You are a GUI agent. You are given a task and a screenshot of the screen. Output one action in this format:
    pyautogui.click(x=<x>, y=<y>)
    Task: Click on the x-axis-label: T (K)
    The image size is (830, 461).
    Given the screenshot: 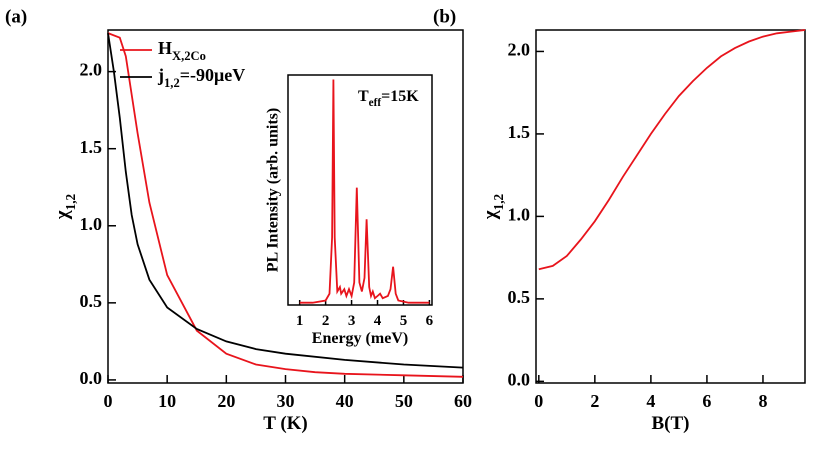 What is the action you would take?
    pyautogui.click(x=285, y=423)
    